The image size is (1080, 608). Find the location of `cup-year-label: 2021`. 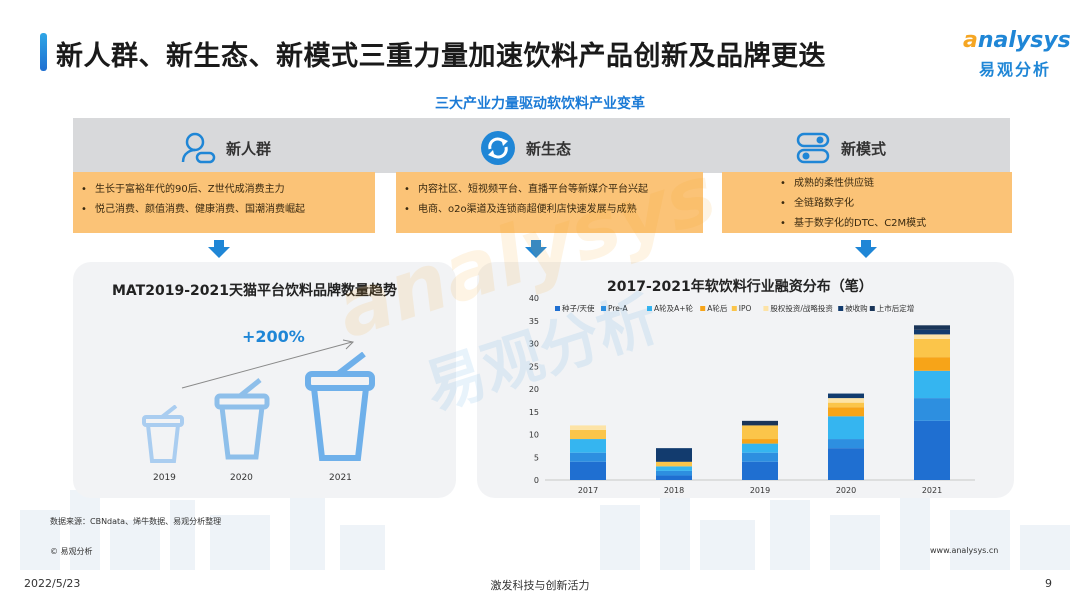

cup-year-label: 2021 is located at coordinates (340, 478).